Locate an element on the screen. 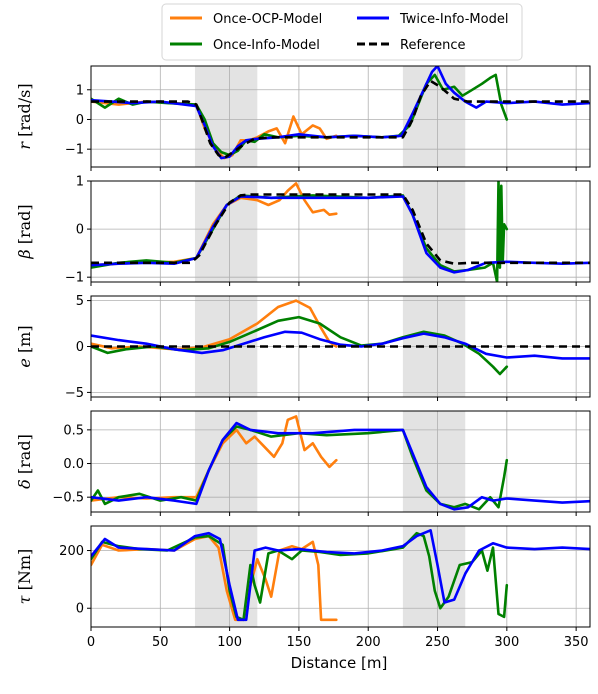 The width and height of the screenshot is (598, 694). y-tick-label: 0.5 is located at coordinates (73, 430).